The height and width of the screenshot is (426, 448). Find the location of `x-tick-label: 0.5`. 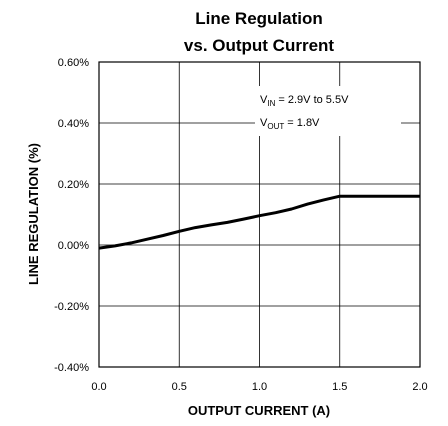

x-tick-label: 0.5 is located at coordinates (179, 387).